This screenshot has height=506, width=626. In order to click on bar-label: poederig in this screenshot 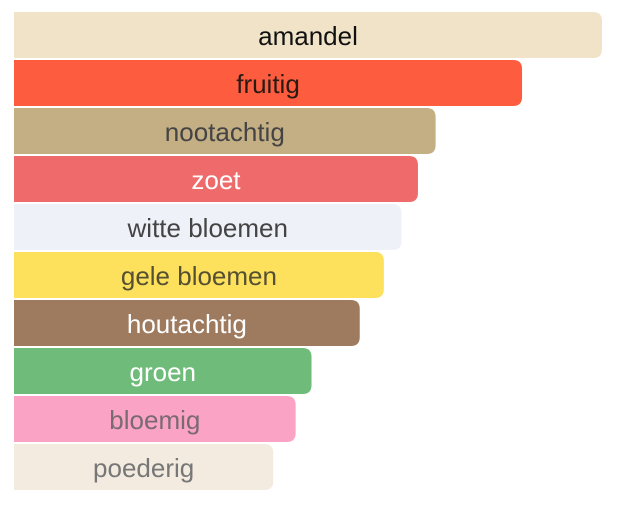, I will do `click(143, 468)`.